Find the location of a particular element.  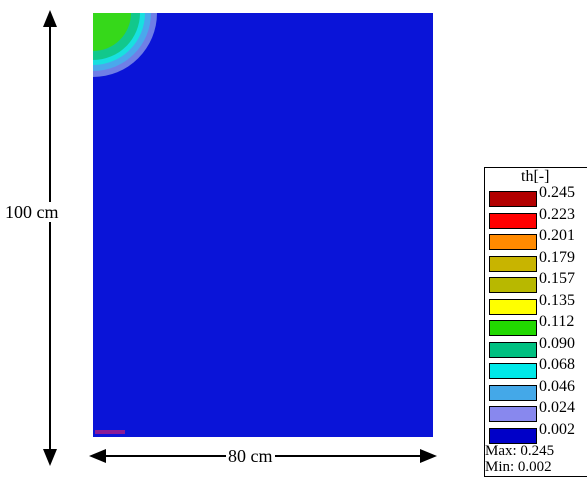

legend-value-10: 0.024 is located at coordinates (557, 407).